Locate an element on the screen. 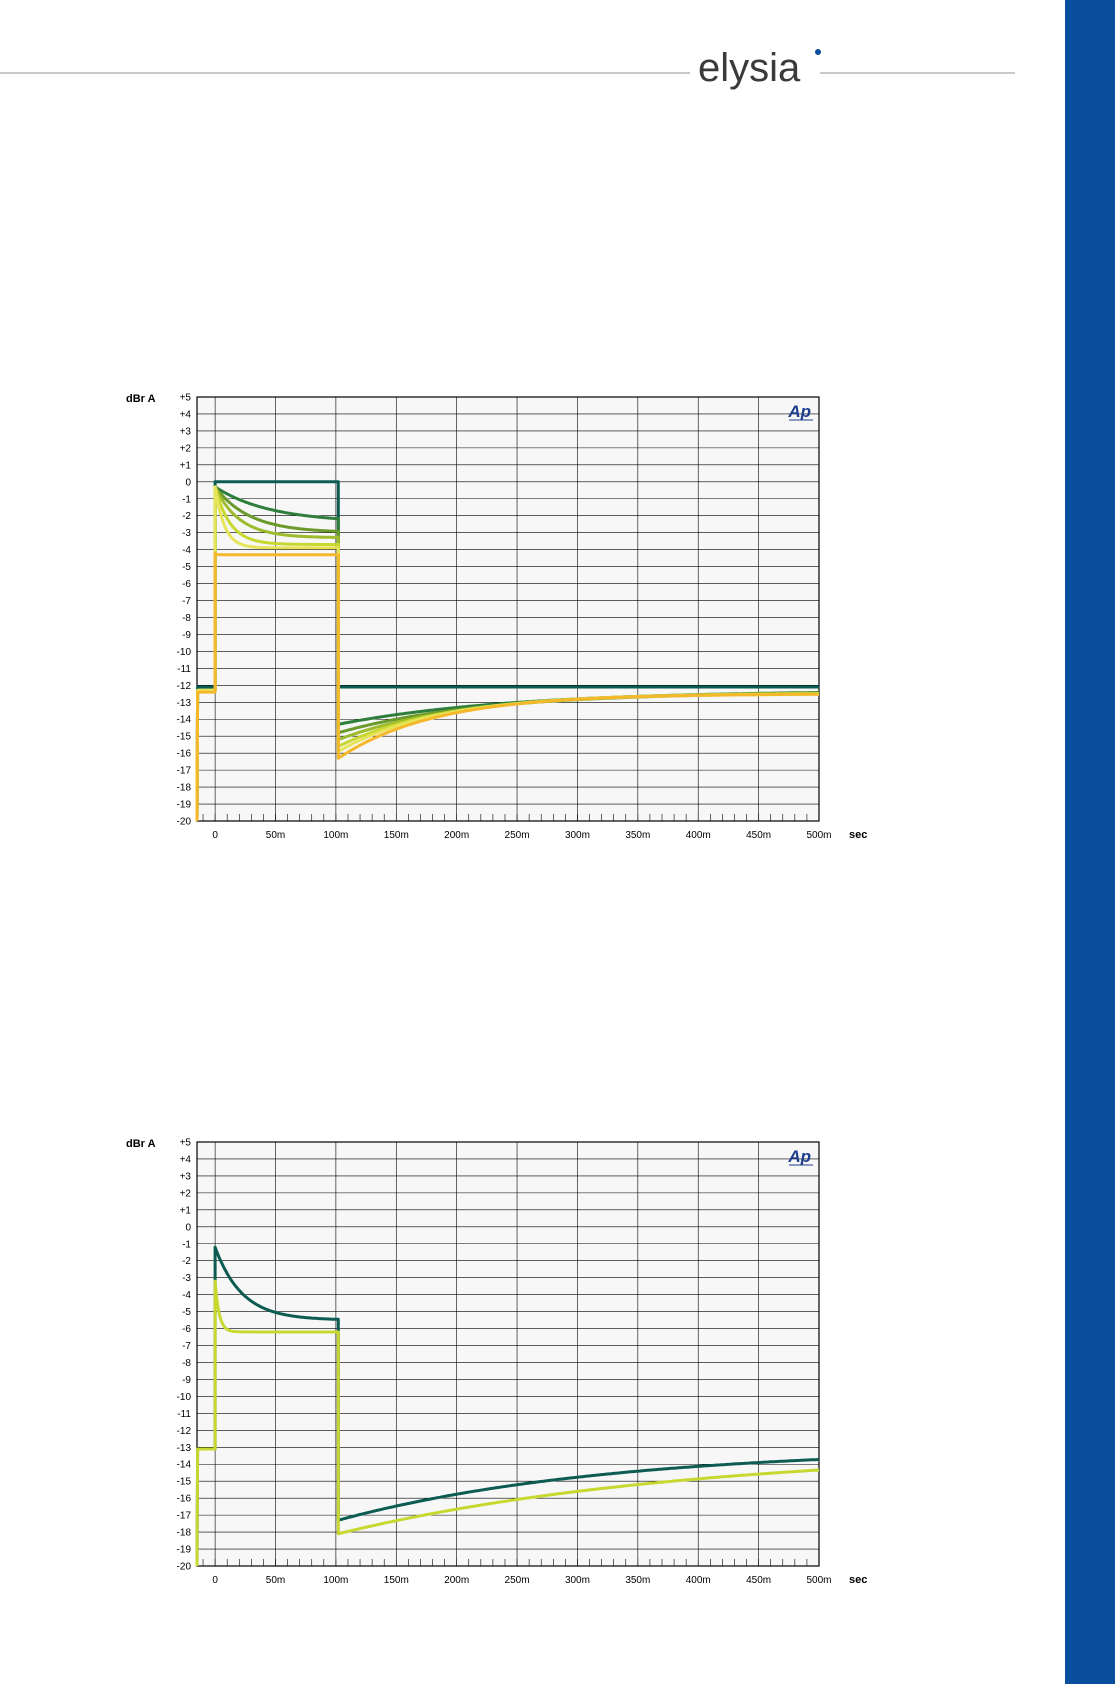 The width and height of the screenshot is (1115, 1684). side-accent-bar is located at coordinates (1090, 842).